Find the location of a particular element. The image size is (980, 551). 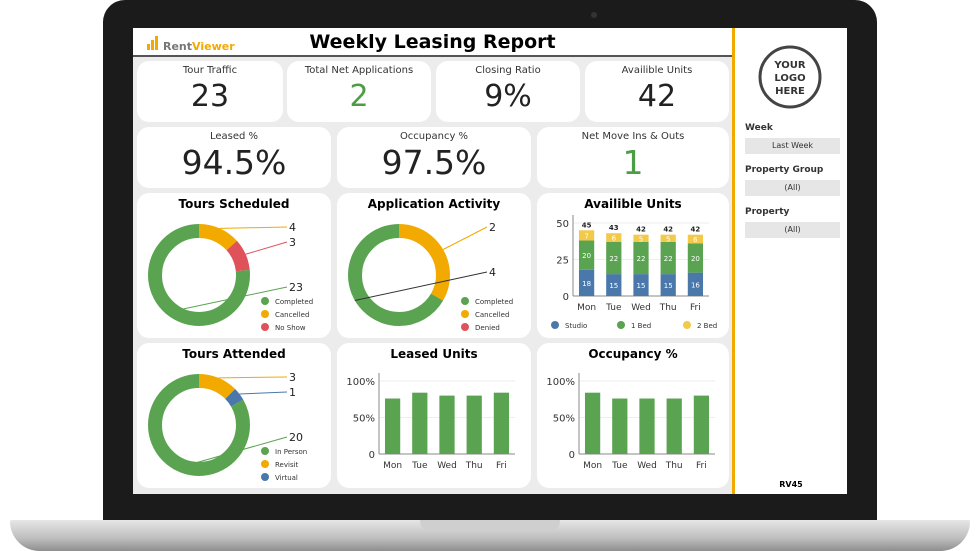

legend-label: Denied is located at coordinates (487, 328).